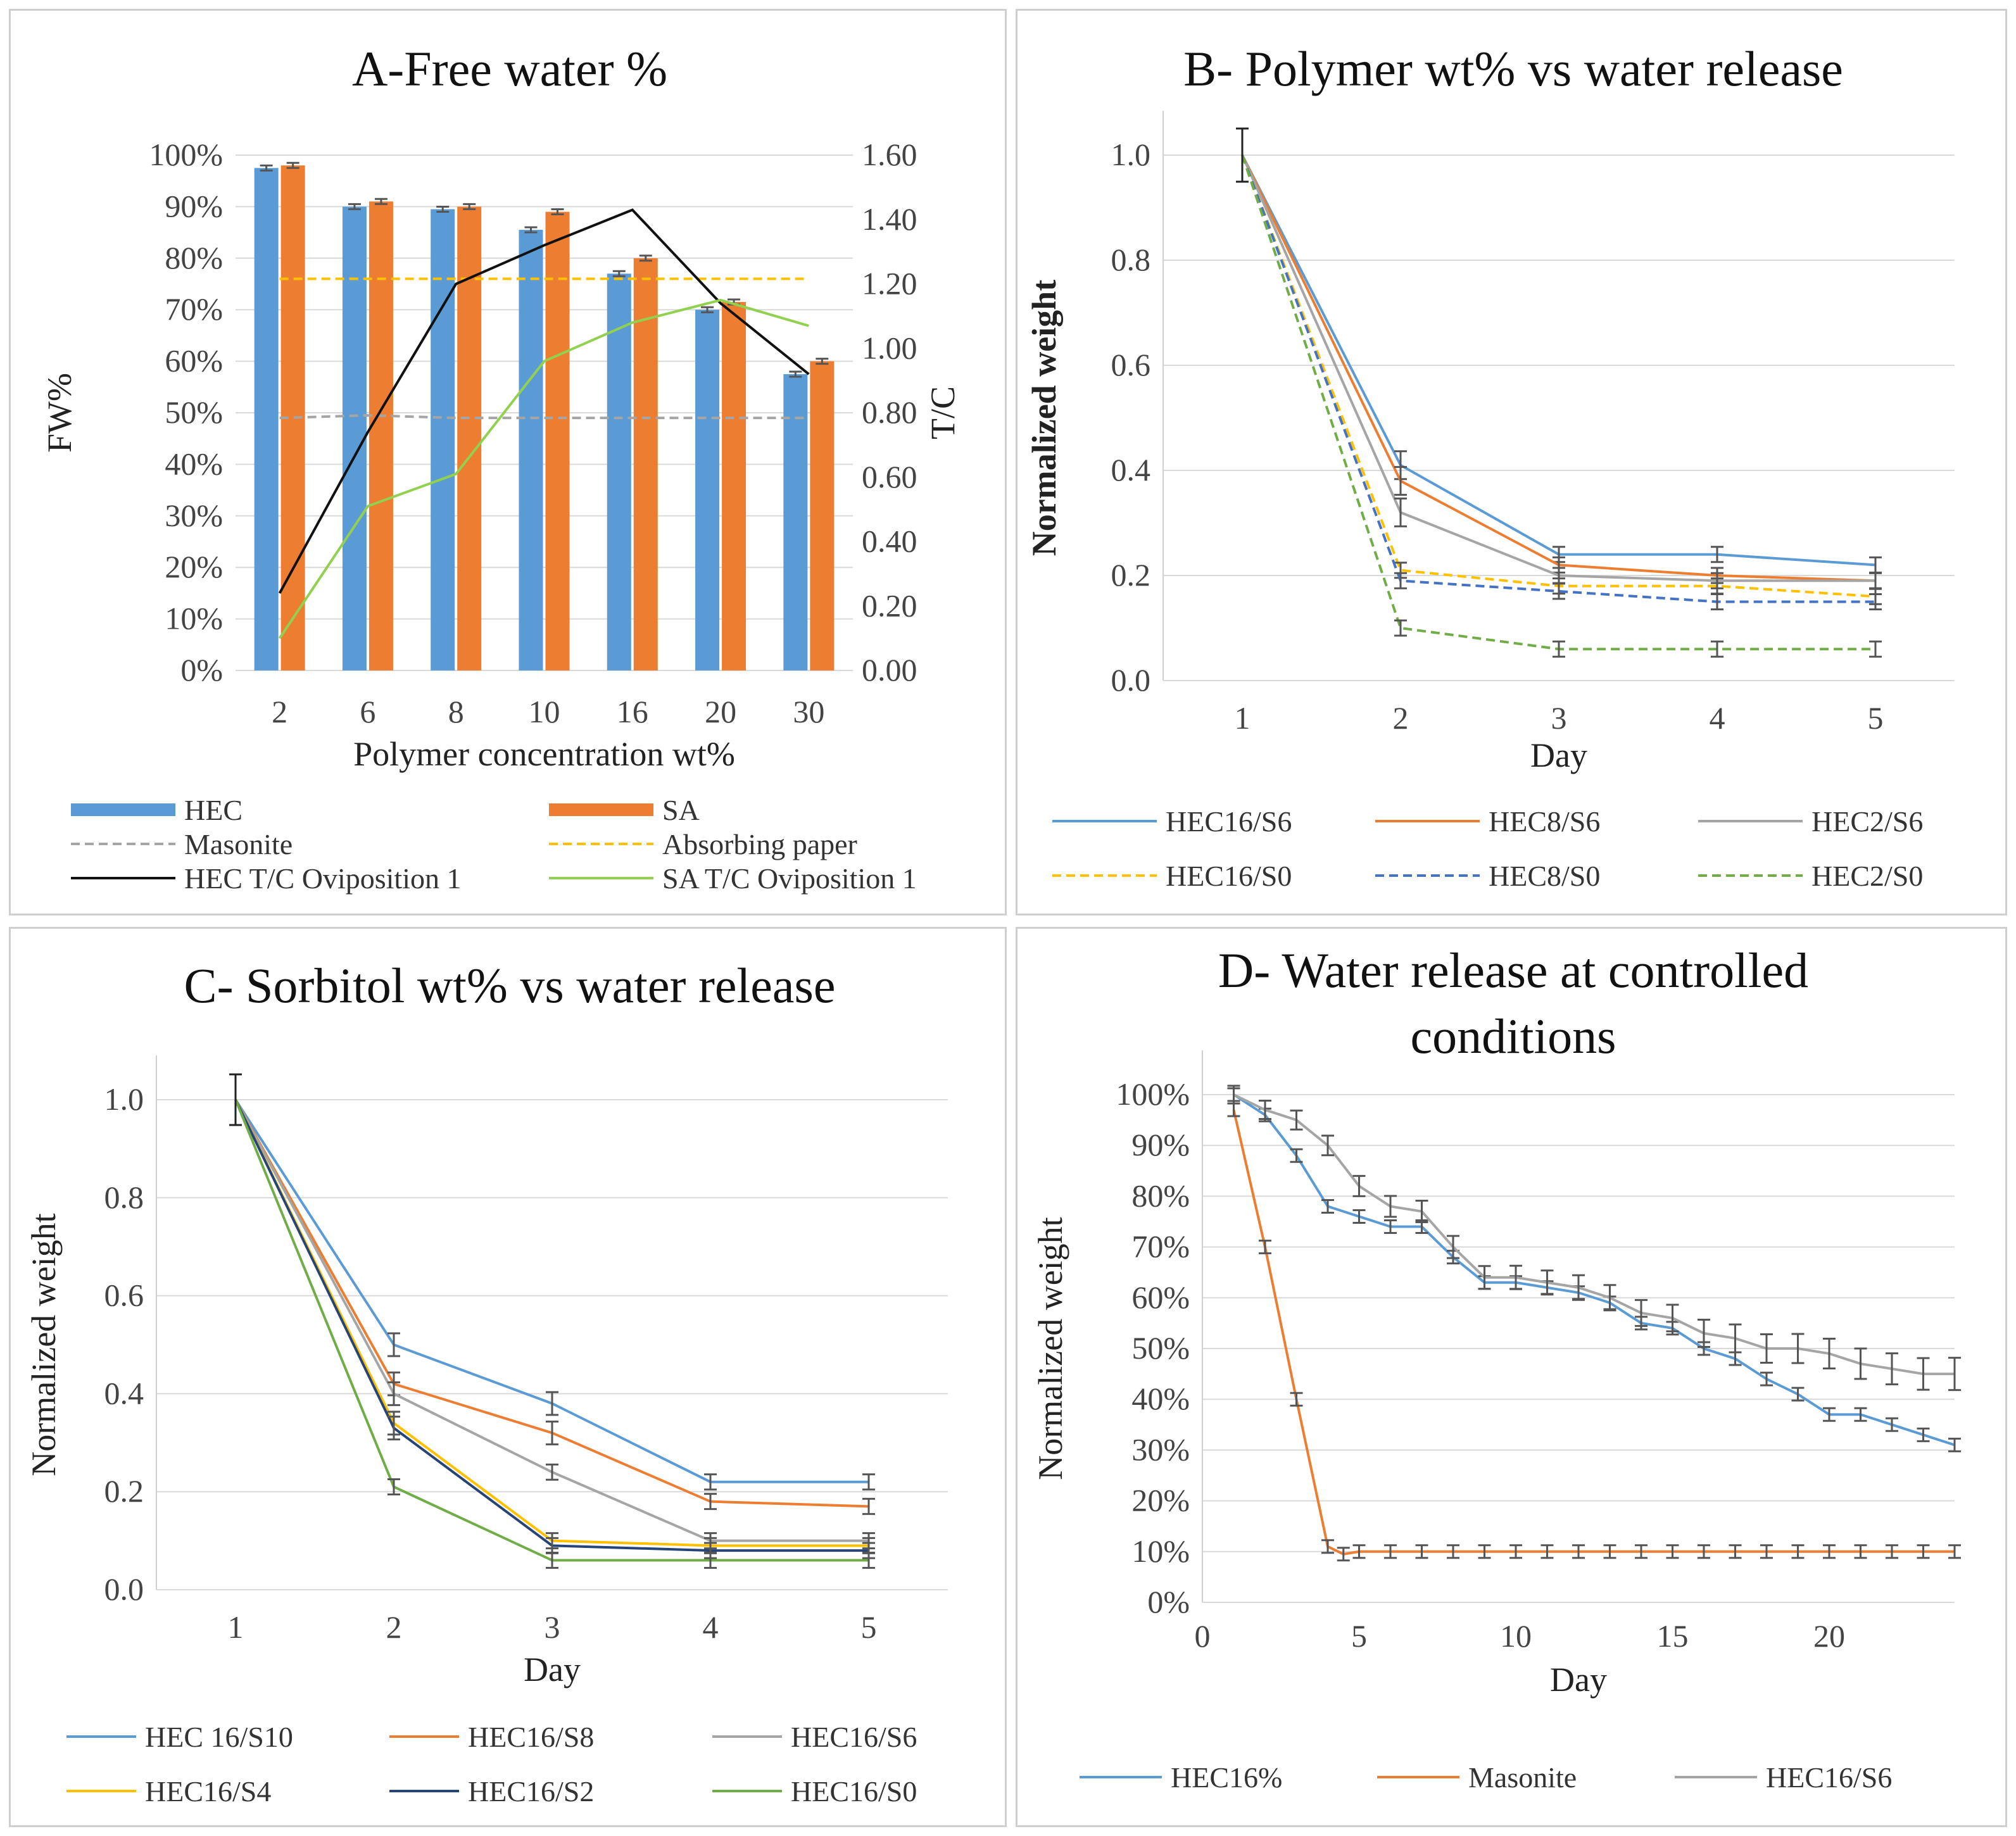 The width and height of the screenshot is (2016, 1836). Describe the element at coordinates (1131, 680) in the screenshot. I see `y-tick-b-0: 0.0` at that location.